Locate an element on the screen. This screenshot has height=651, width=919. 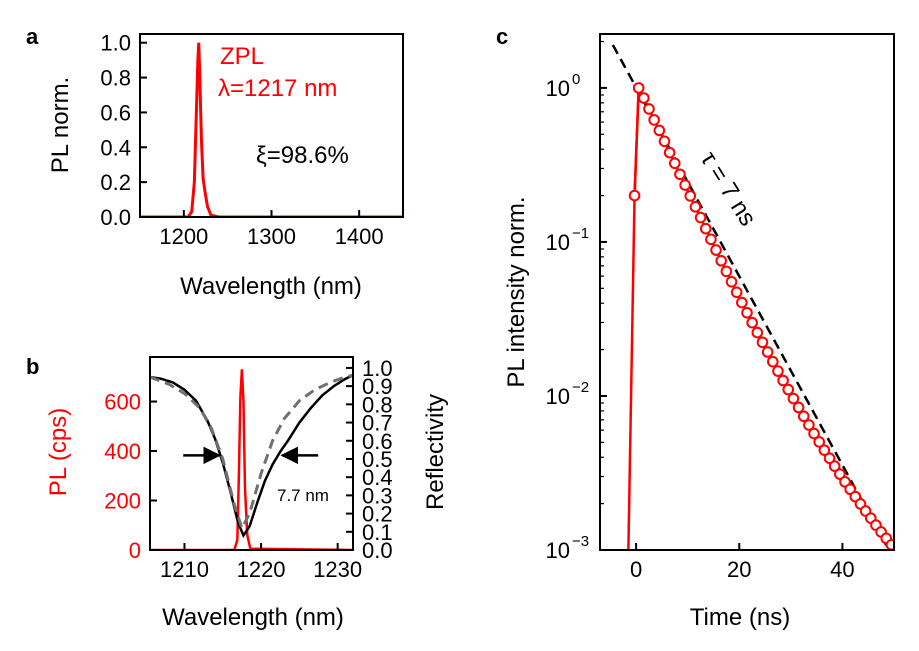
panel-letter-c: c is located at coordinates (502, 36).